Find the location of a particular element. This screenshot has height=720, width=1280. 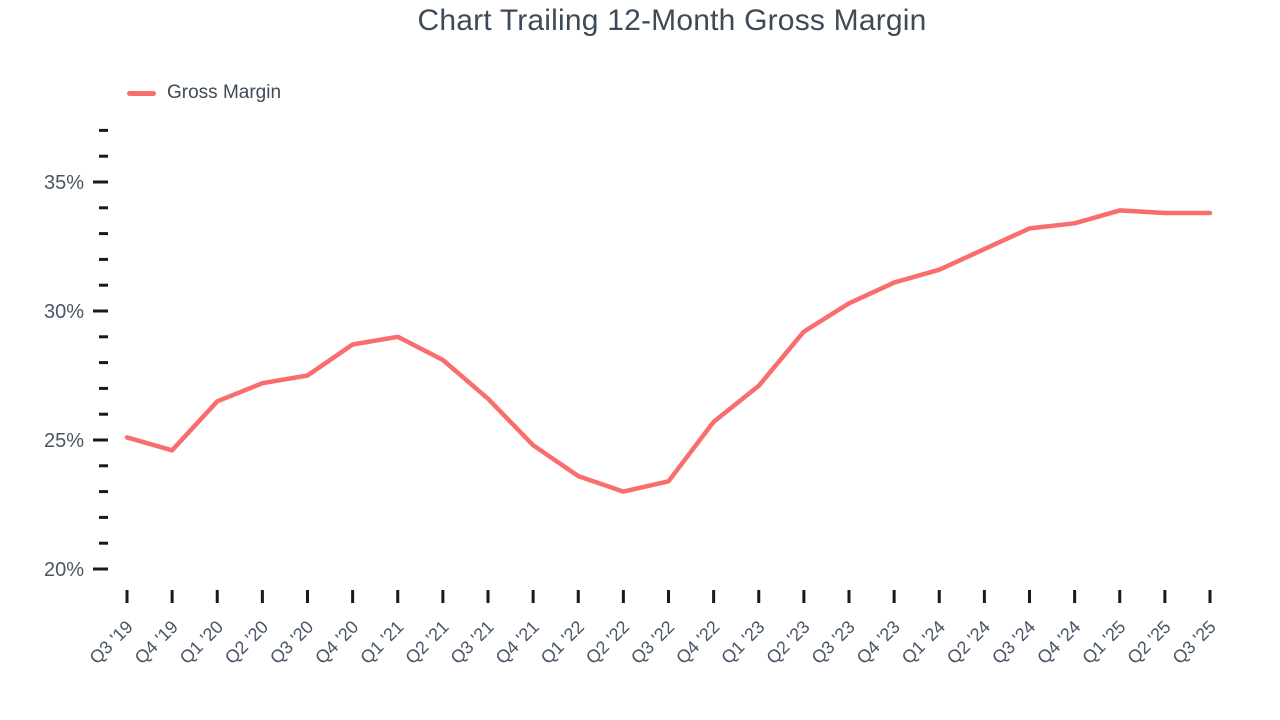

x-axis-tick-label: Q2 '20 is located at coordinates (246, 642).